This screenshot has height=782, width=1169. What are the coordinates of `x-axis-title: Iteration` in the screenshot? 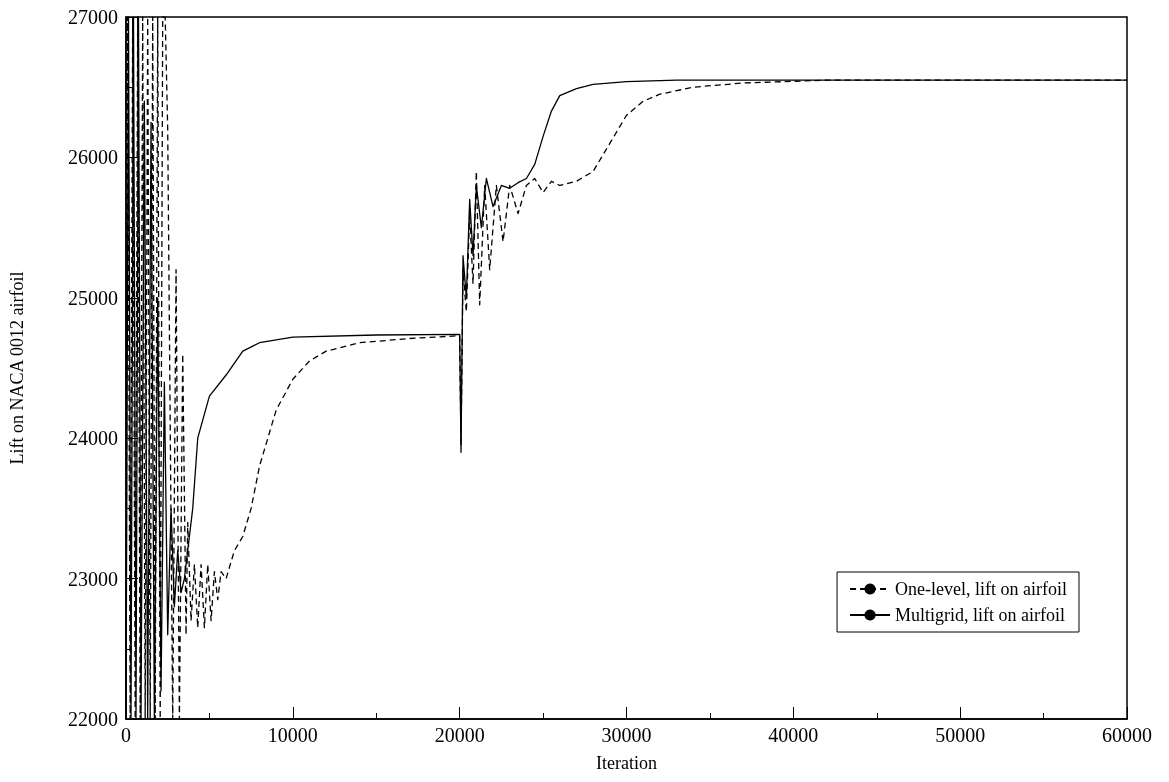 It's located at (626, 763).